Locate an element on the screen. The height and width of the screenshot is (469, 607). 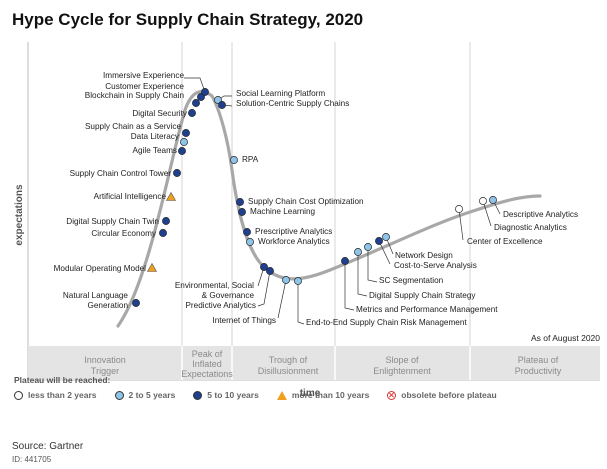
legend-item-more-than-10-years: more than 10 years is located at coordinates (323, 395).